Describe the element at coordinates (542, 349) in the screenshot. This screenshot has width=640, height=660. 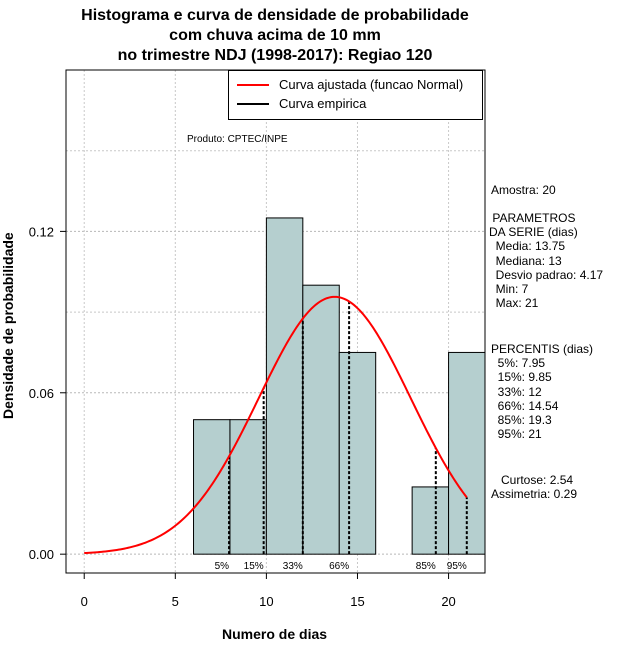
I see `percentis-line: PERCENTIS (dias)` at that location.